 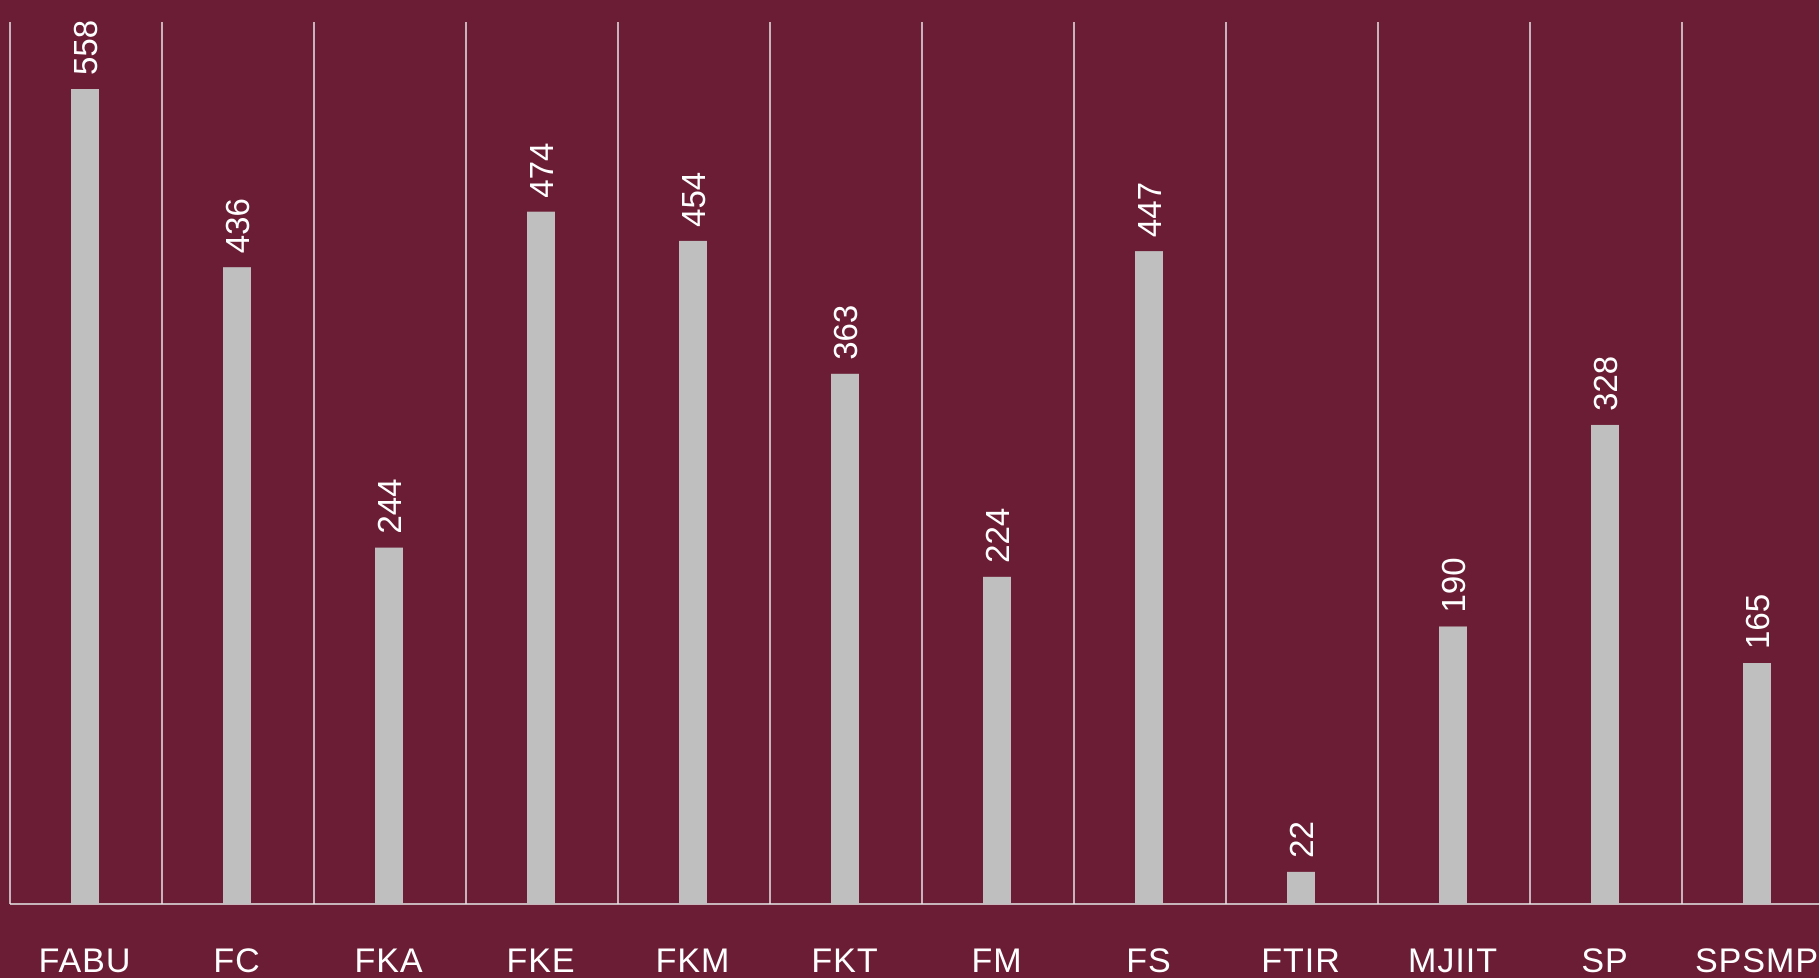 I want to click on data-label-fc: 436, so click(x=237, y=225).